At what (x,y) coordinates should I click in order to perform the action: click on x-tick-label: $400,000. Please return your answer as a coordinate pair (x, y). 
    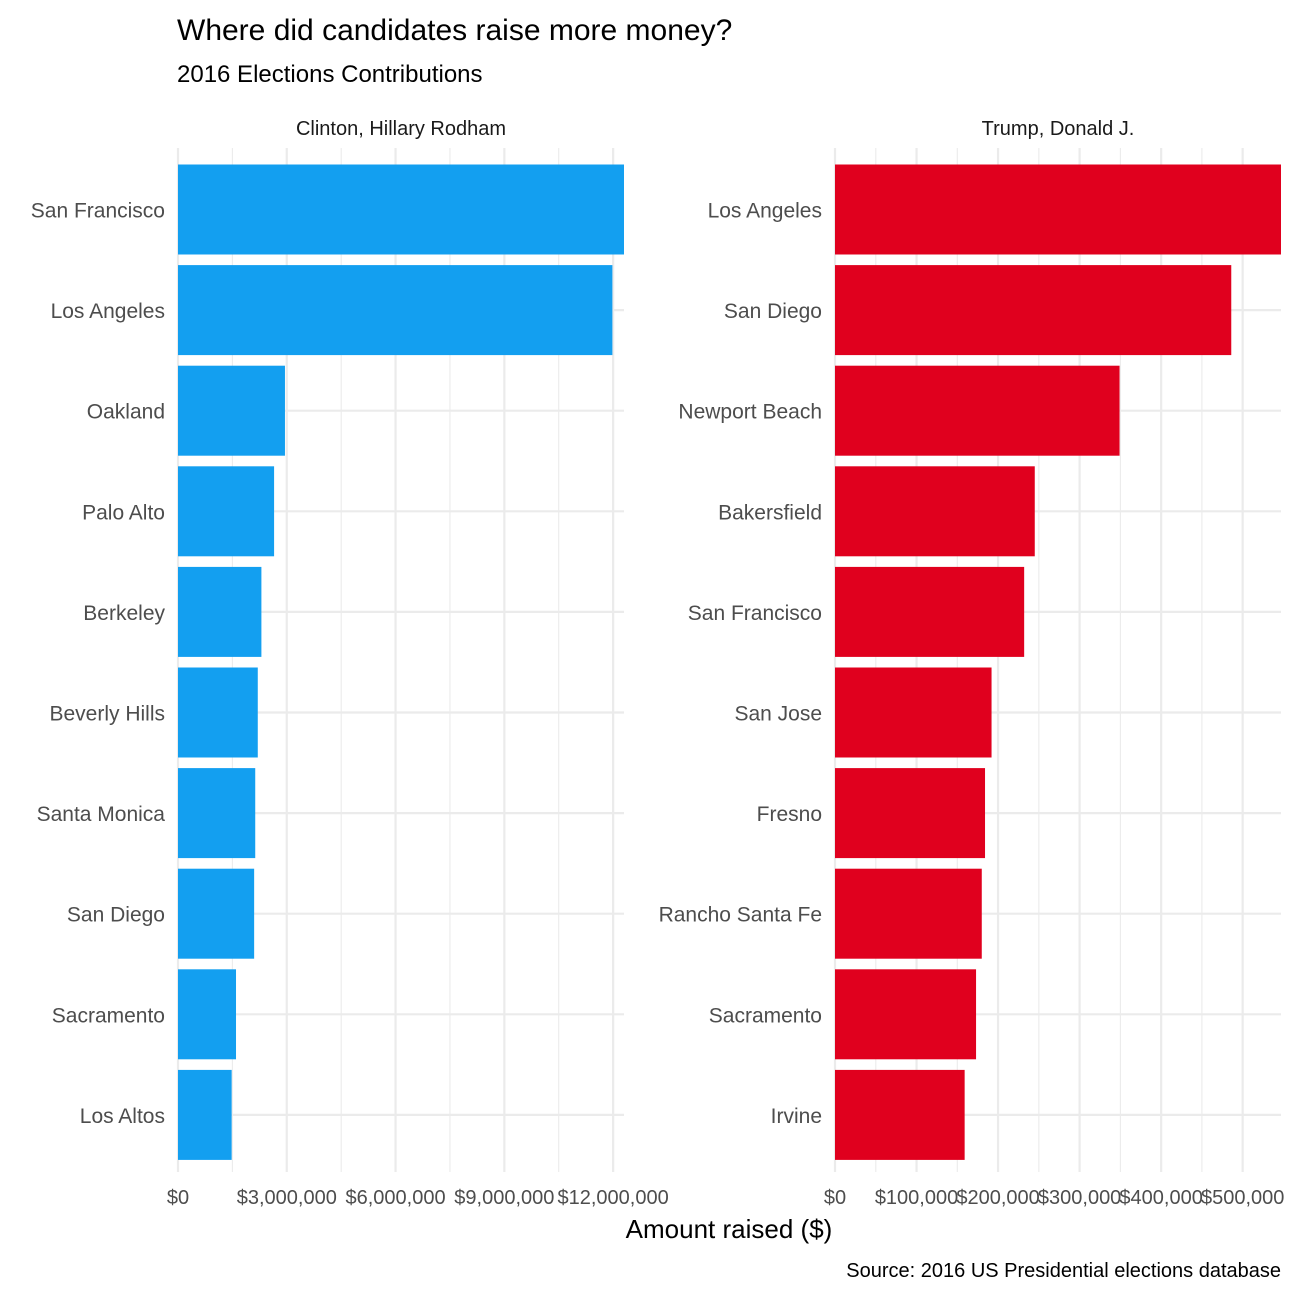
    Looking at the image, I should click on (1160, 1198).